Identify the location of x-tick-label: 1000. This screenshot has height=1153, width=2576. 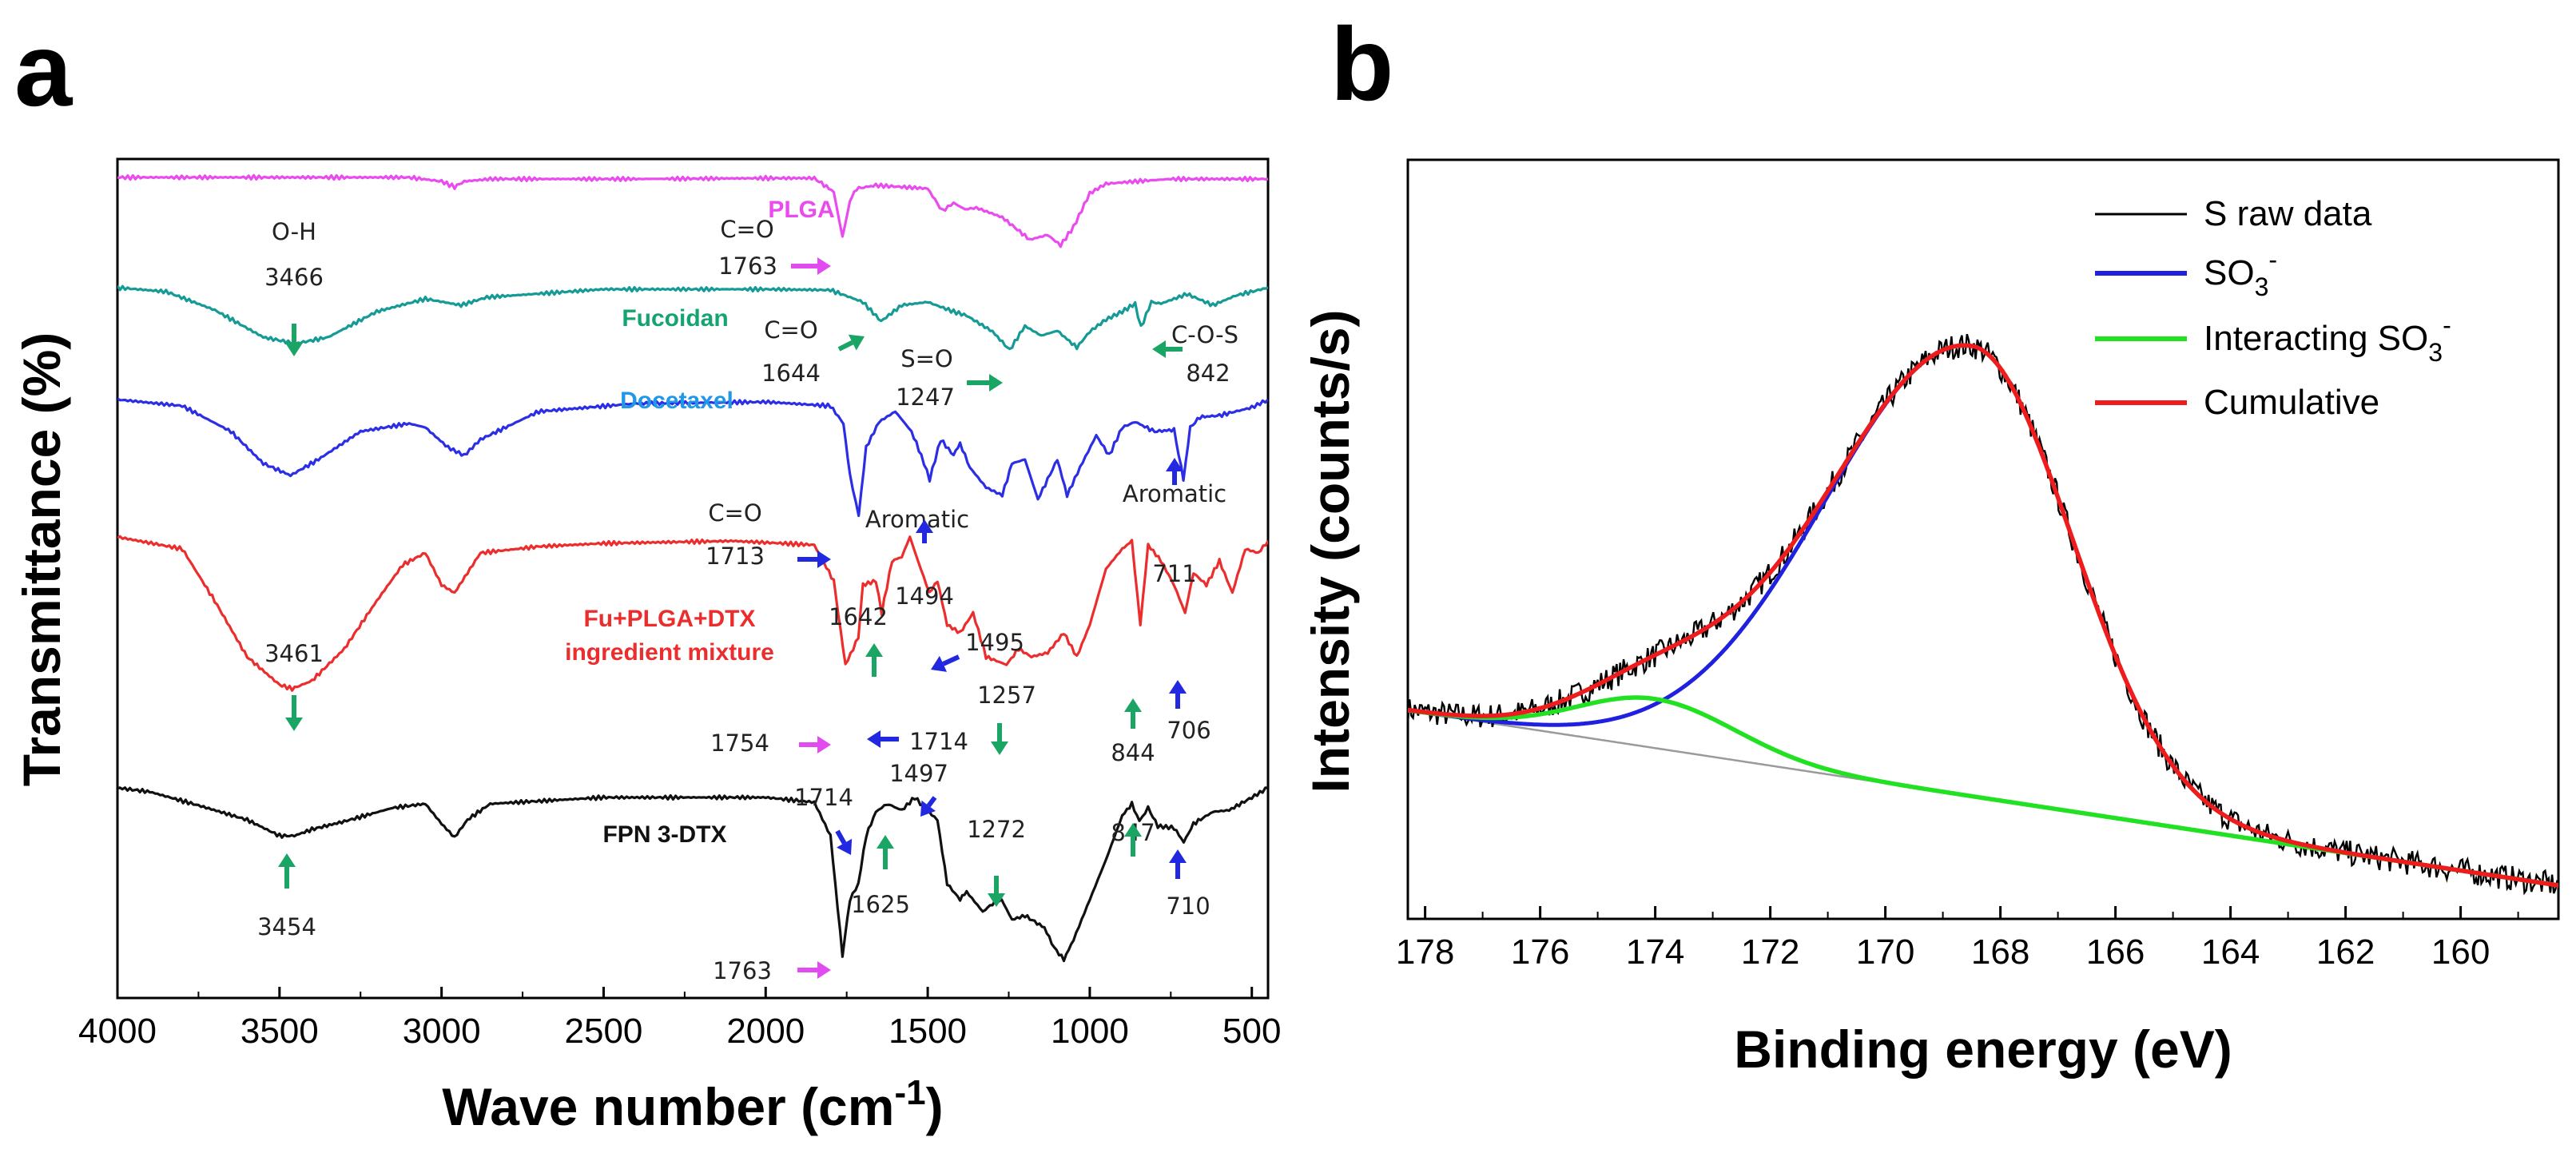
(1090, 1031).